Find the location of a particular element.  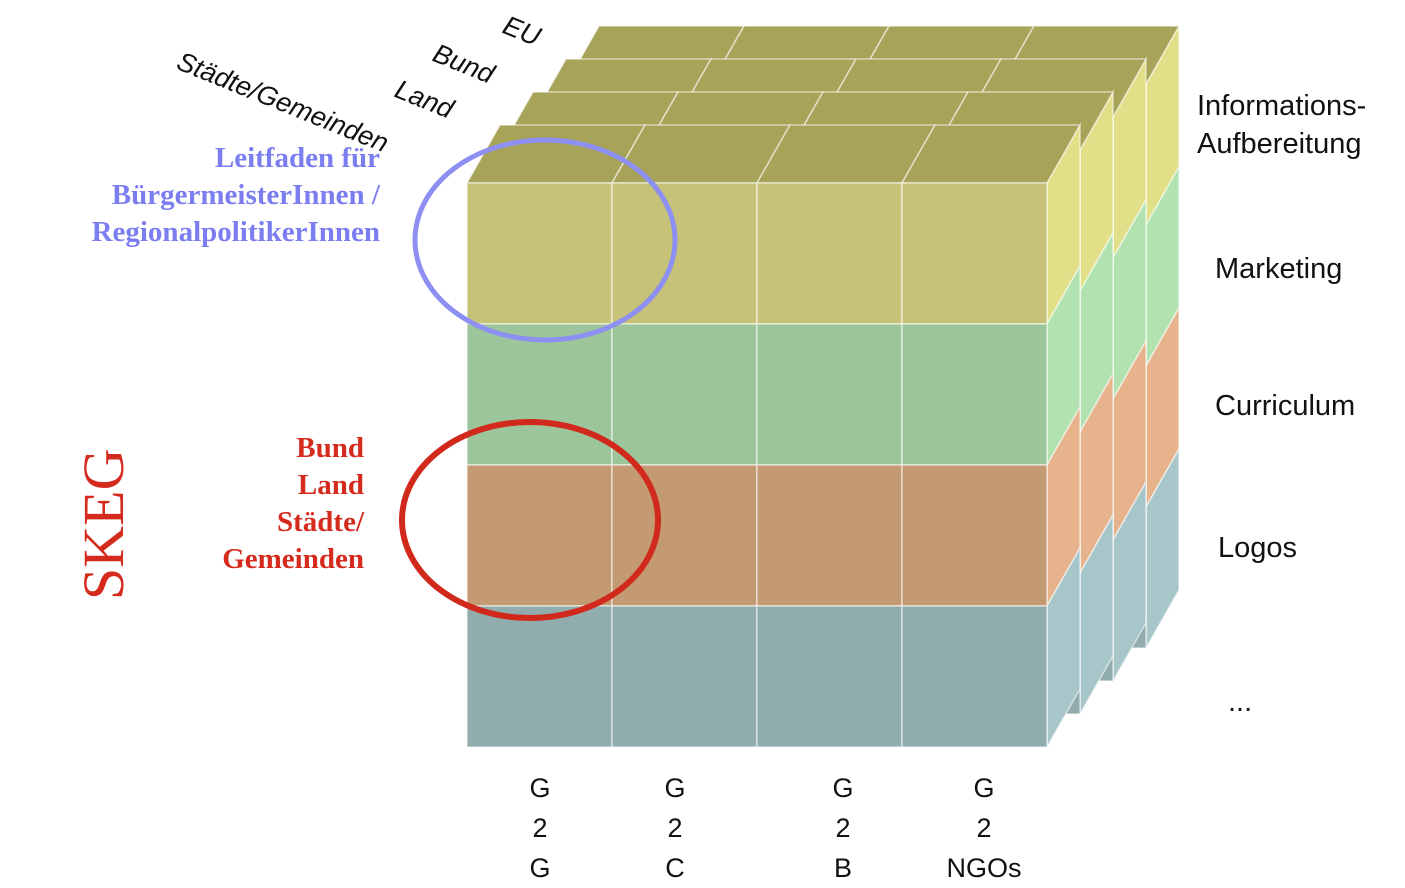

blue-highlight-circle is located at coordinates (545, 240).